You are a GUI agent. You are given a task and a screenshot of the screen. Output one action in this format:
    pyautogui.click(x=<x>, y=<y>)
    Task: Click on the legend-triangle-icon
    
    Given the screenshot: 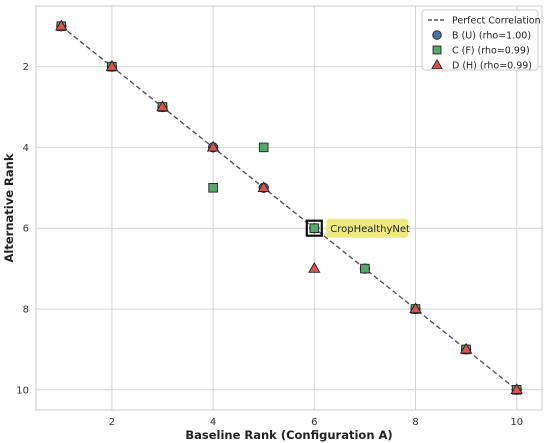 What is the action you would take?
    pyautogui.click(x=437, y=63)
    